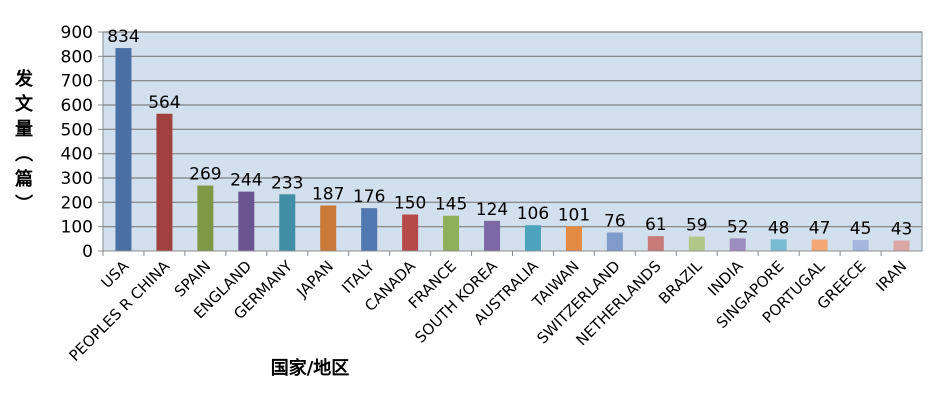 The width and height of the screenshot is (933, 406). What do you see at coordinates (77, 57) in the screenshot?
I see `y-tick-label: 800` at bounding box center [77, 57].